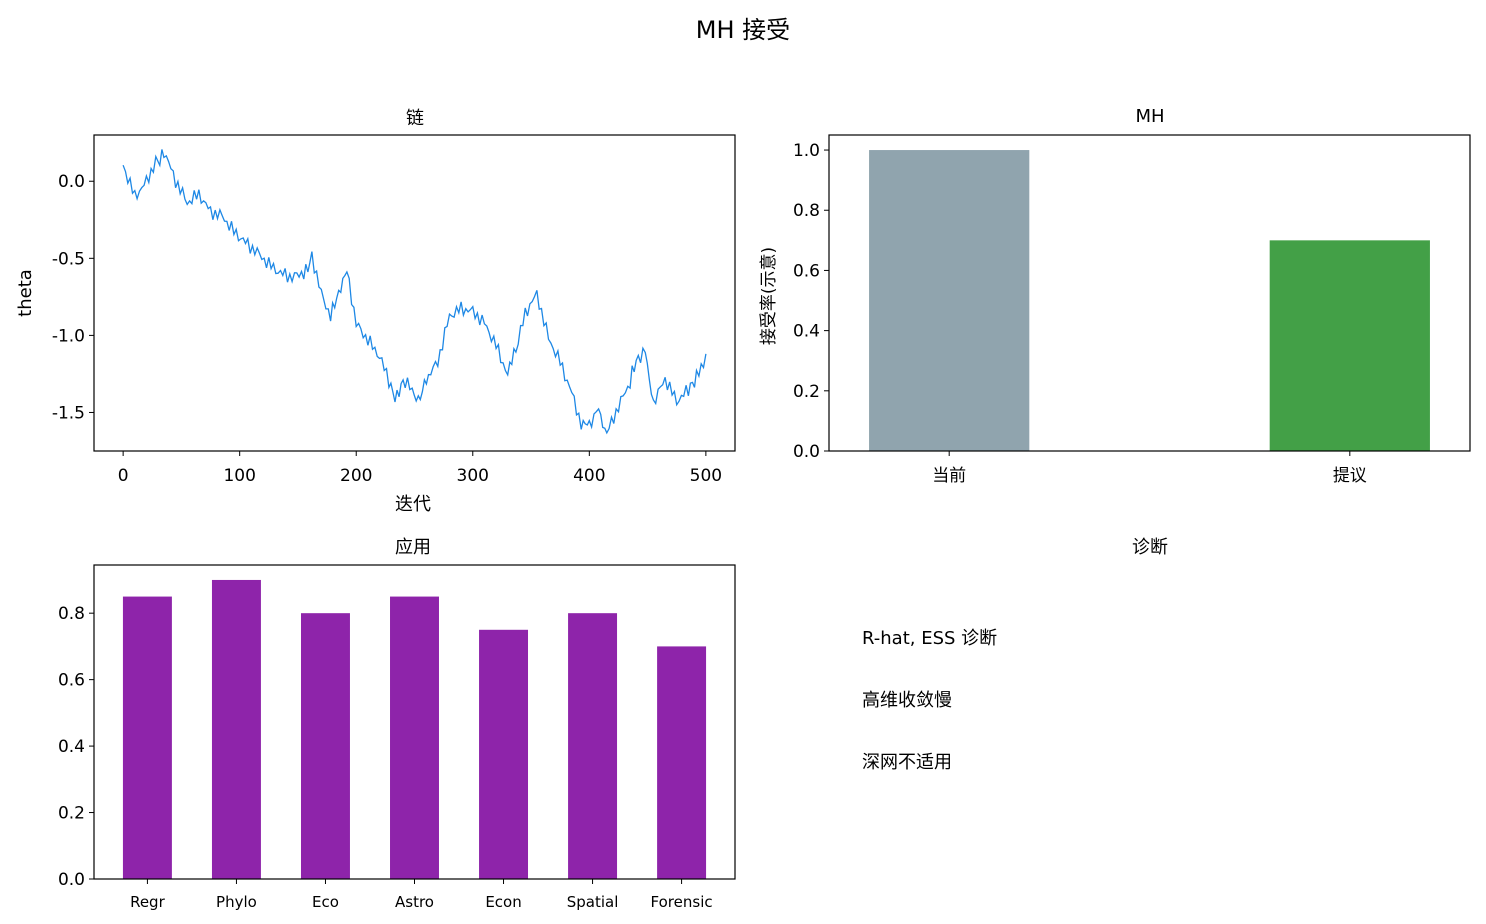 This screenshot has width=1486, height=924. What do you see at coordinates (589, 476) in the screenshot?
I see `chain-xtick-label: 400` at bounding box center [589, 476].